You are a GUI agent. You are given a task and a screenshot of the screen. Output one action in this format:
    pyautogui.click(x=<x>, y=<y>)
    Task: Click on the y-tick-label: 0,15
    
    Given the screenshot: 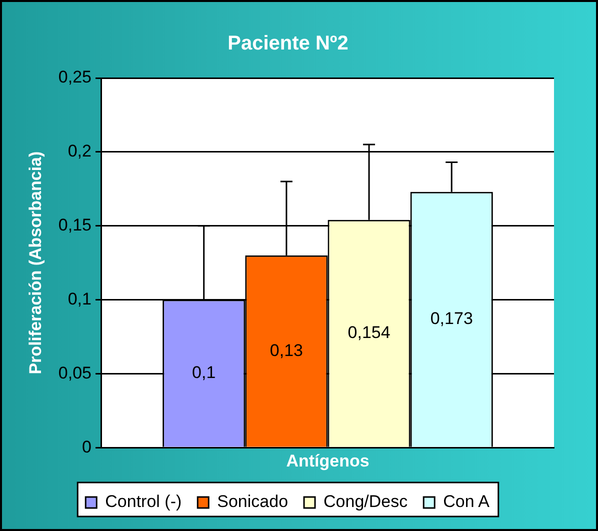 What is the action you would take?
    pyautogui.click(x=75, y=225)
    